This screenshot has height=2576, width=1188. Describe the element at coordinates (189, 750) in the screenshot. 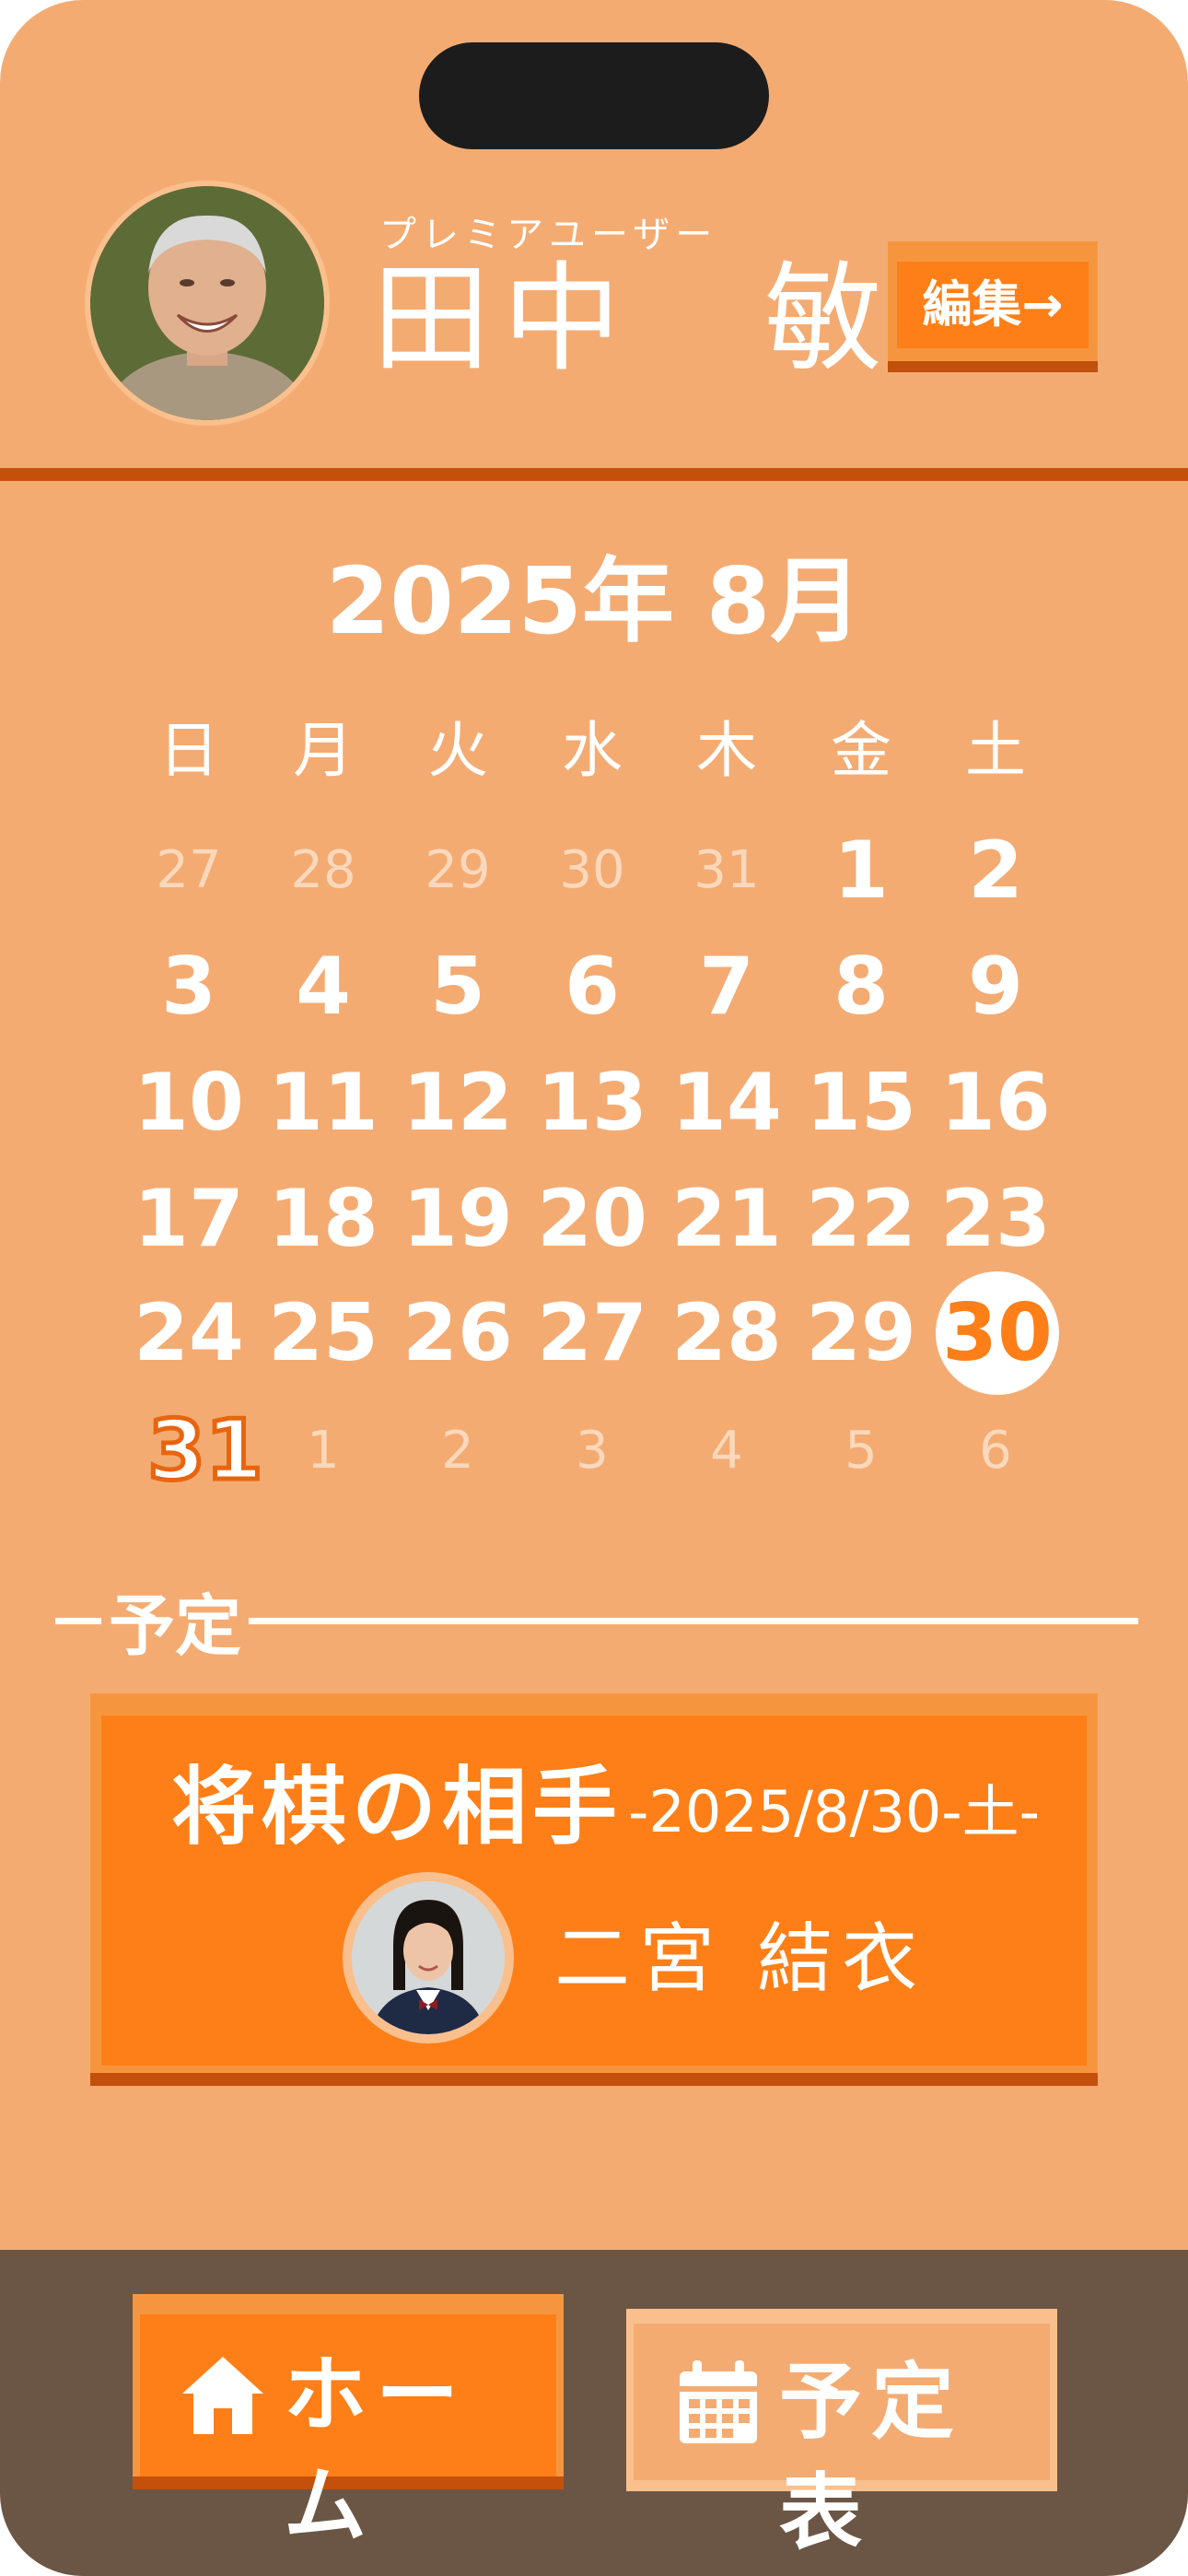

I see `weekday-sun: 日` at that location.